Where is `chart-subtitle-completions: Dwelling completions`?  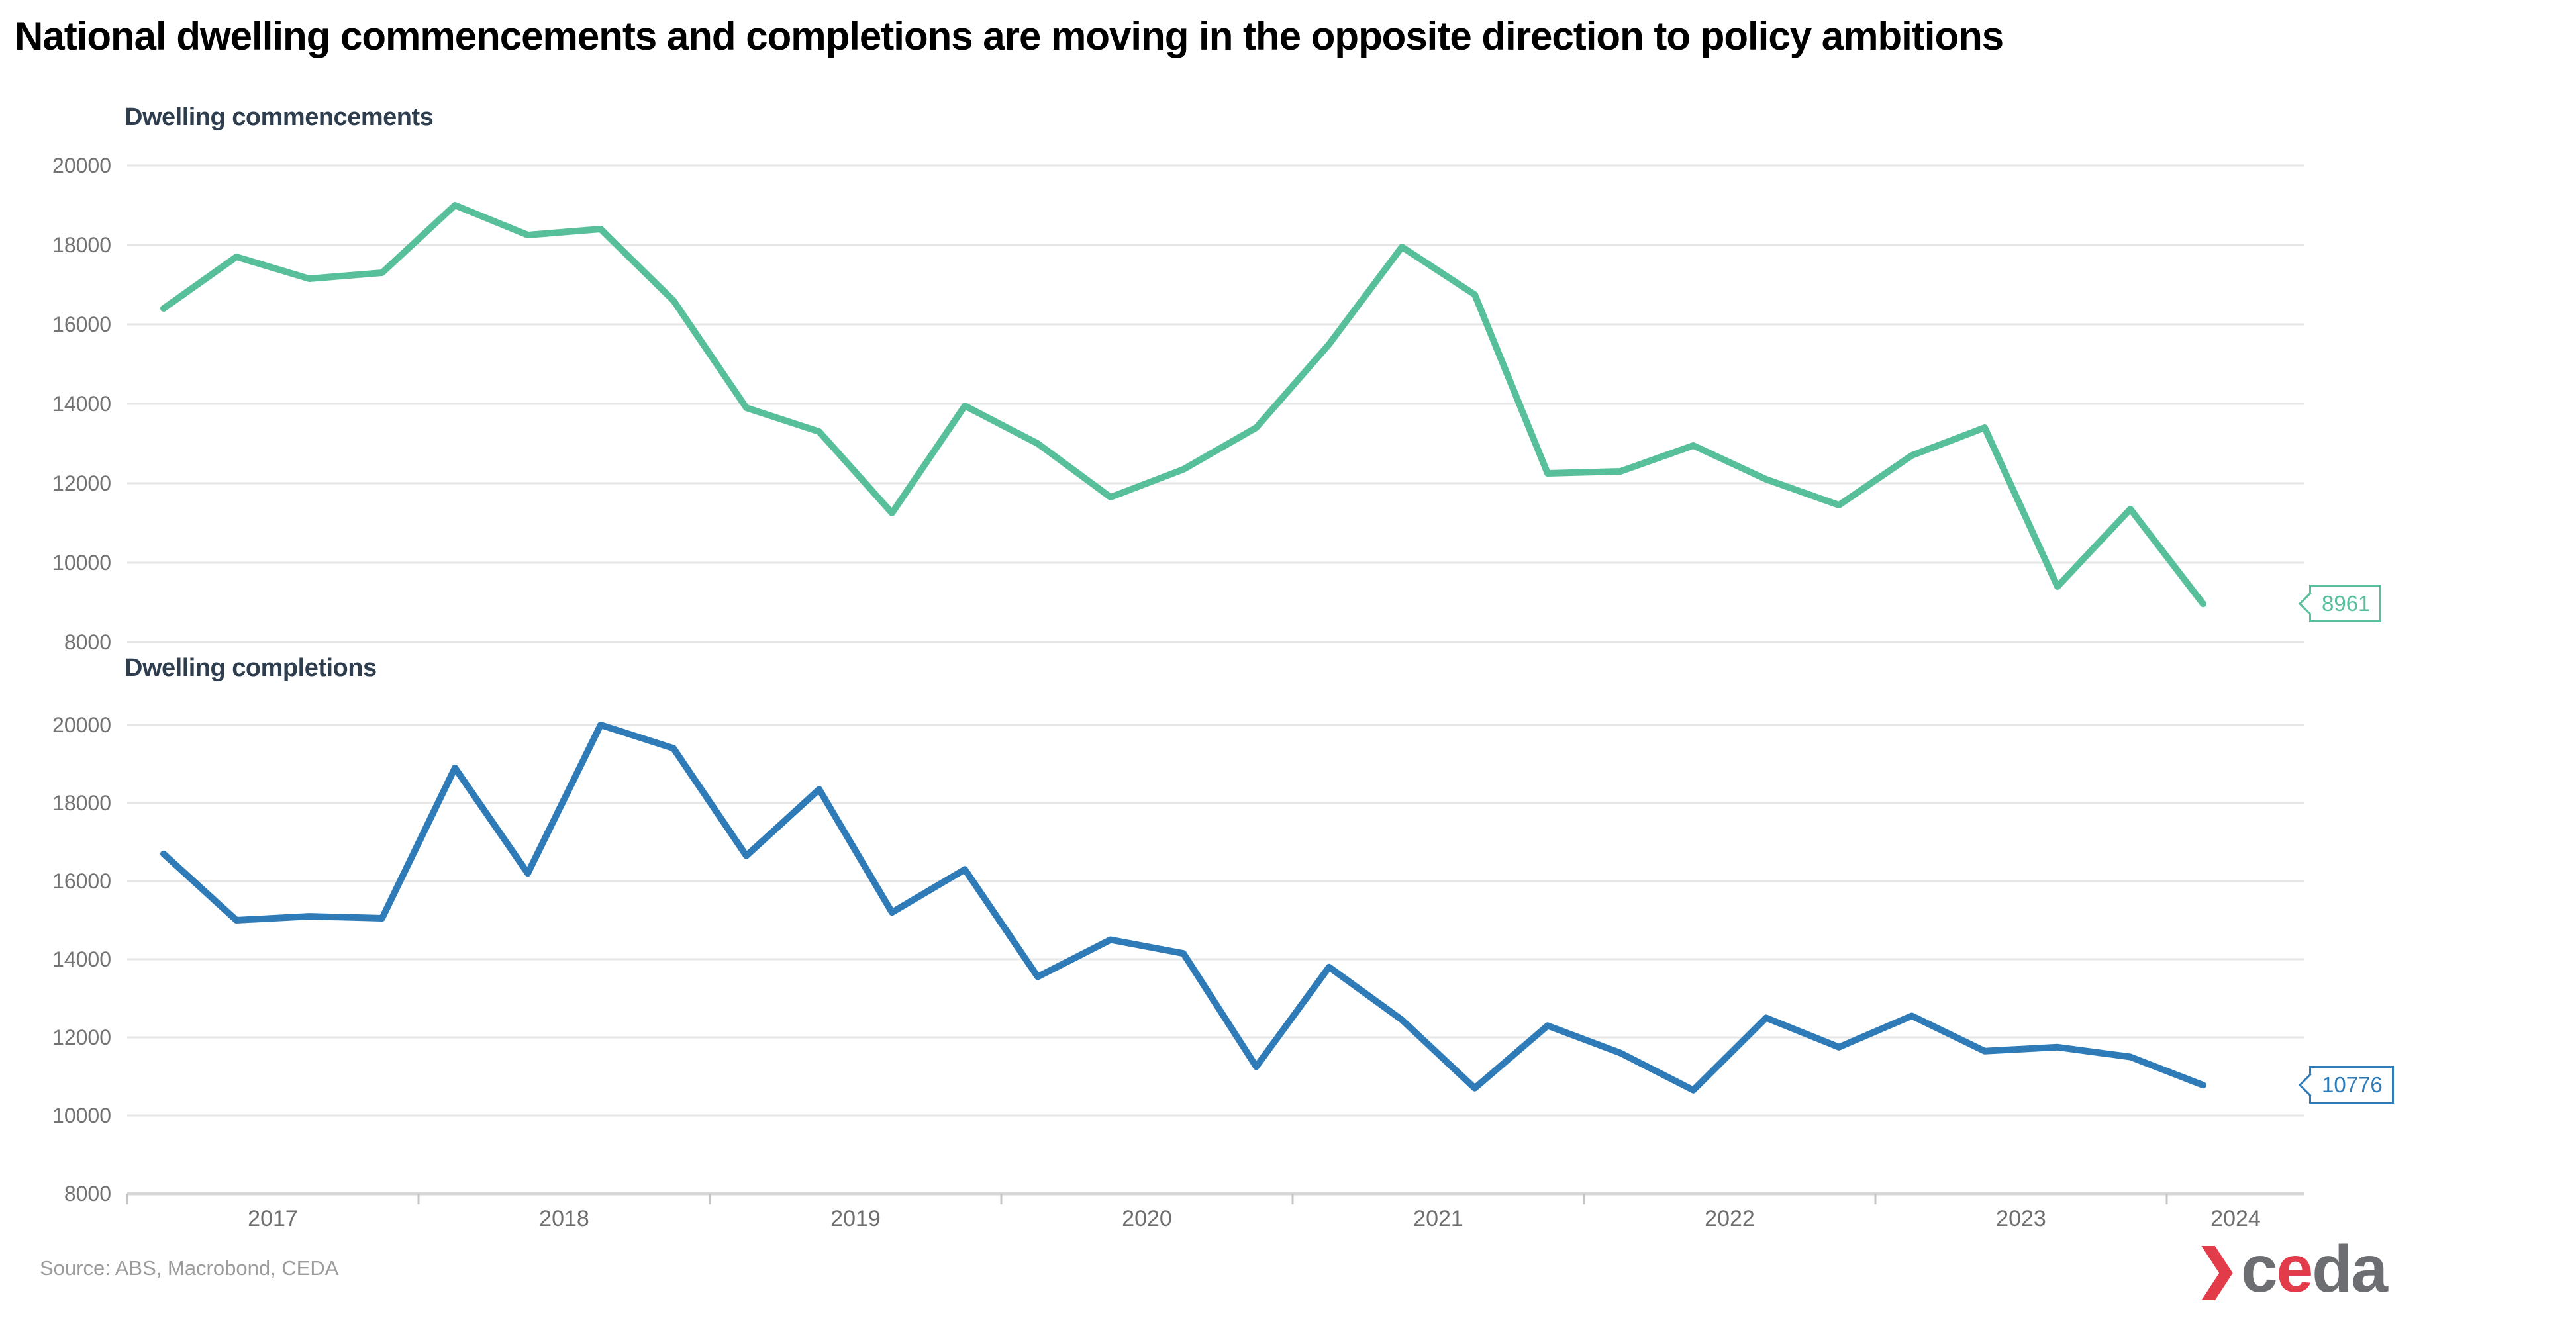
chart-subtitle-completions: Dwelling completions is located at coordinates (250, 668).